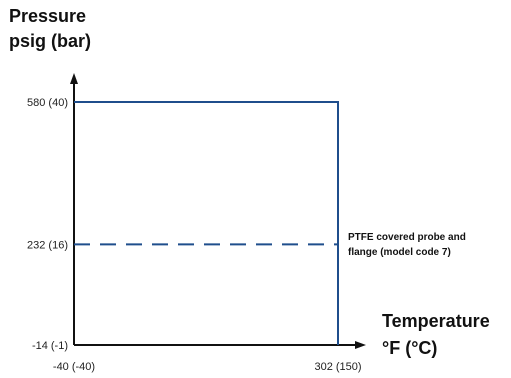  What do you see at coordinates (47, 245) in the screenshot?
I see `y-tick-label-2: 232 (16)` at bounding box center [47, 245].